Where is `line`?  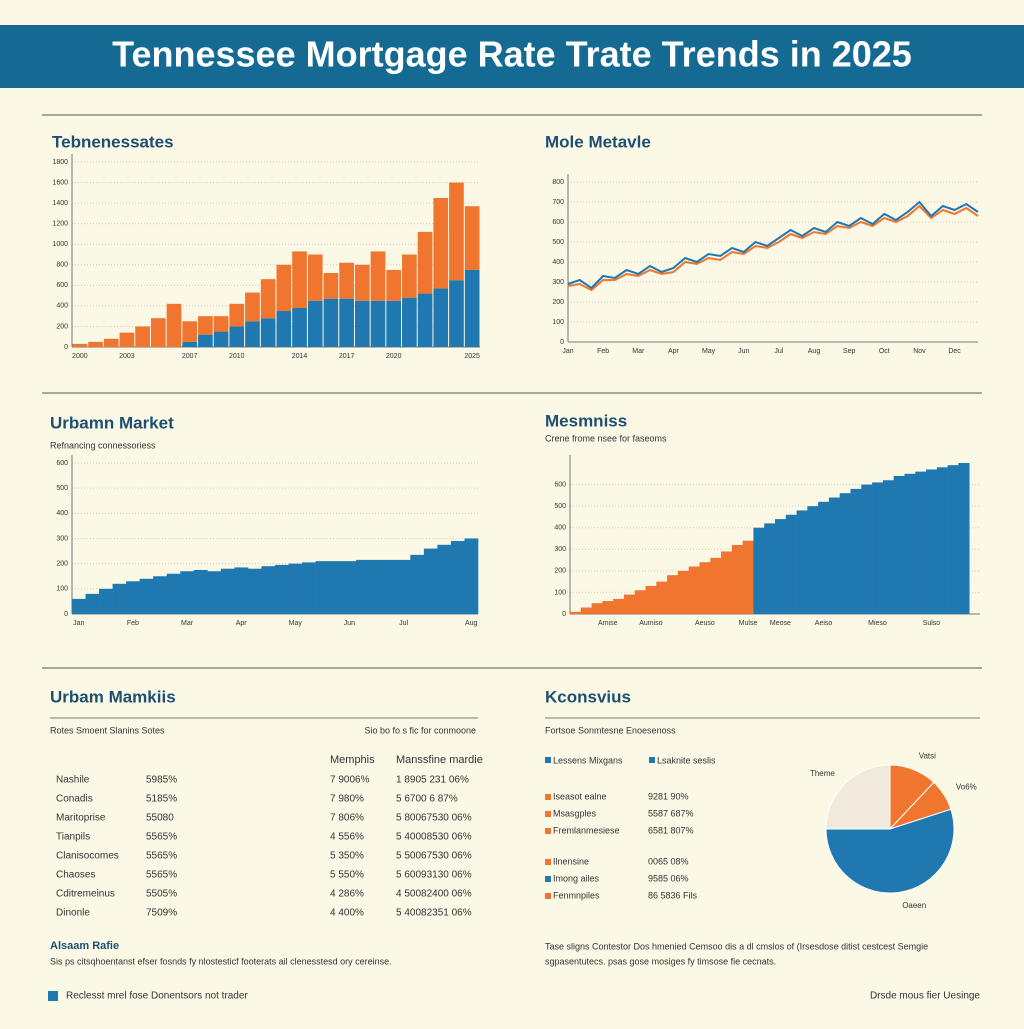
line is located at coordinates (773, 248).